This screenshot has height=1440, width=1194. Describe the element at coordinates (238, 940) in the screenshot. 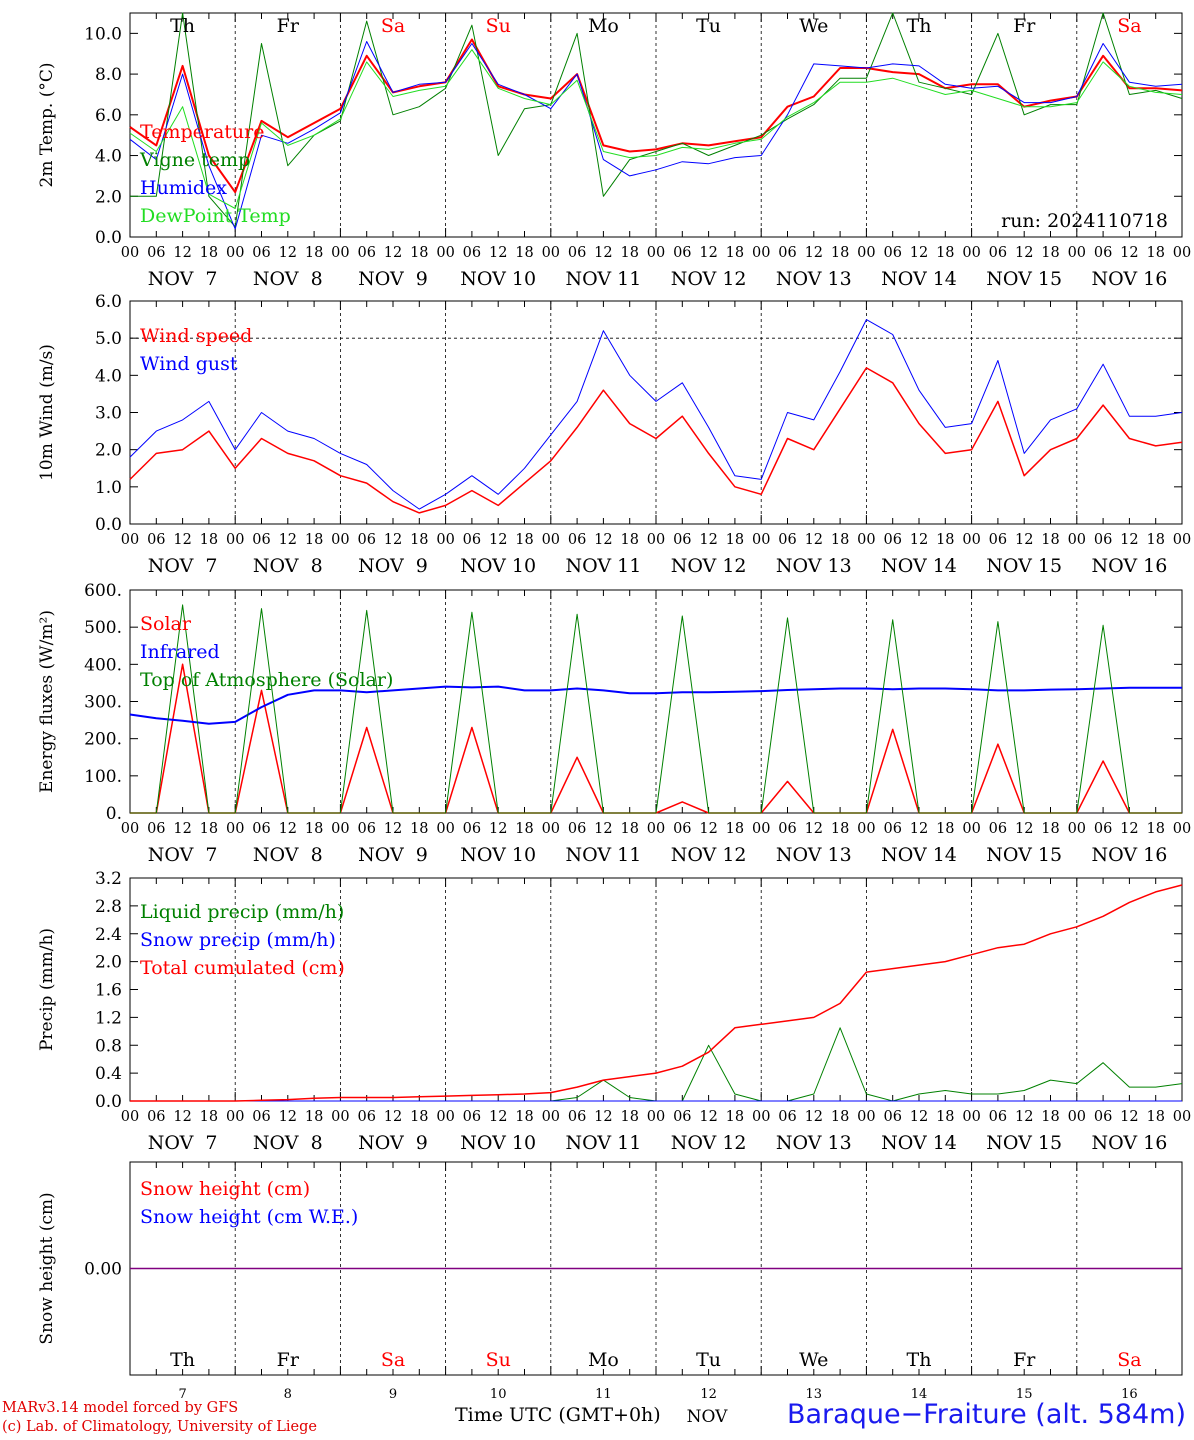

I see `legend-entry: Snow precip (mm/h)` at that location.